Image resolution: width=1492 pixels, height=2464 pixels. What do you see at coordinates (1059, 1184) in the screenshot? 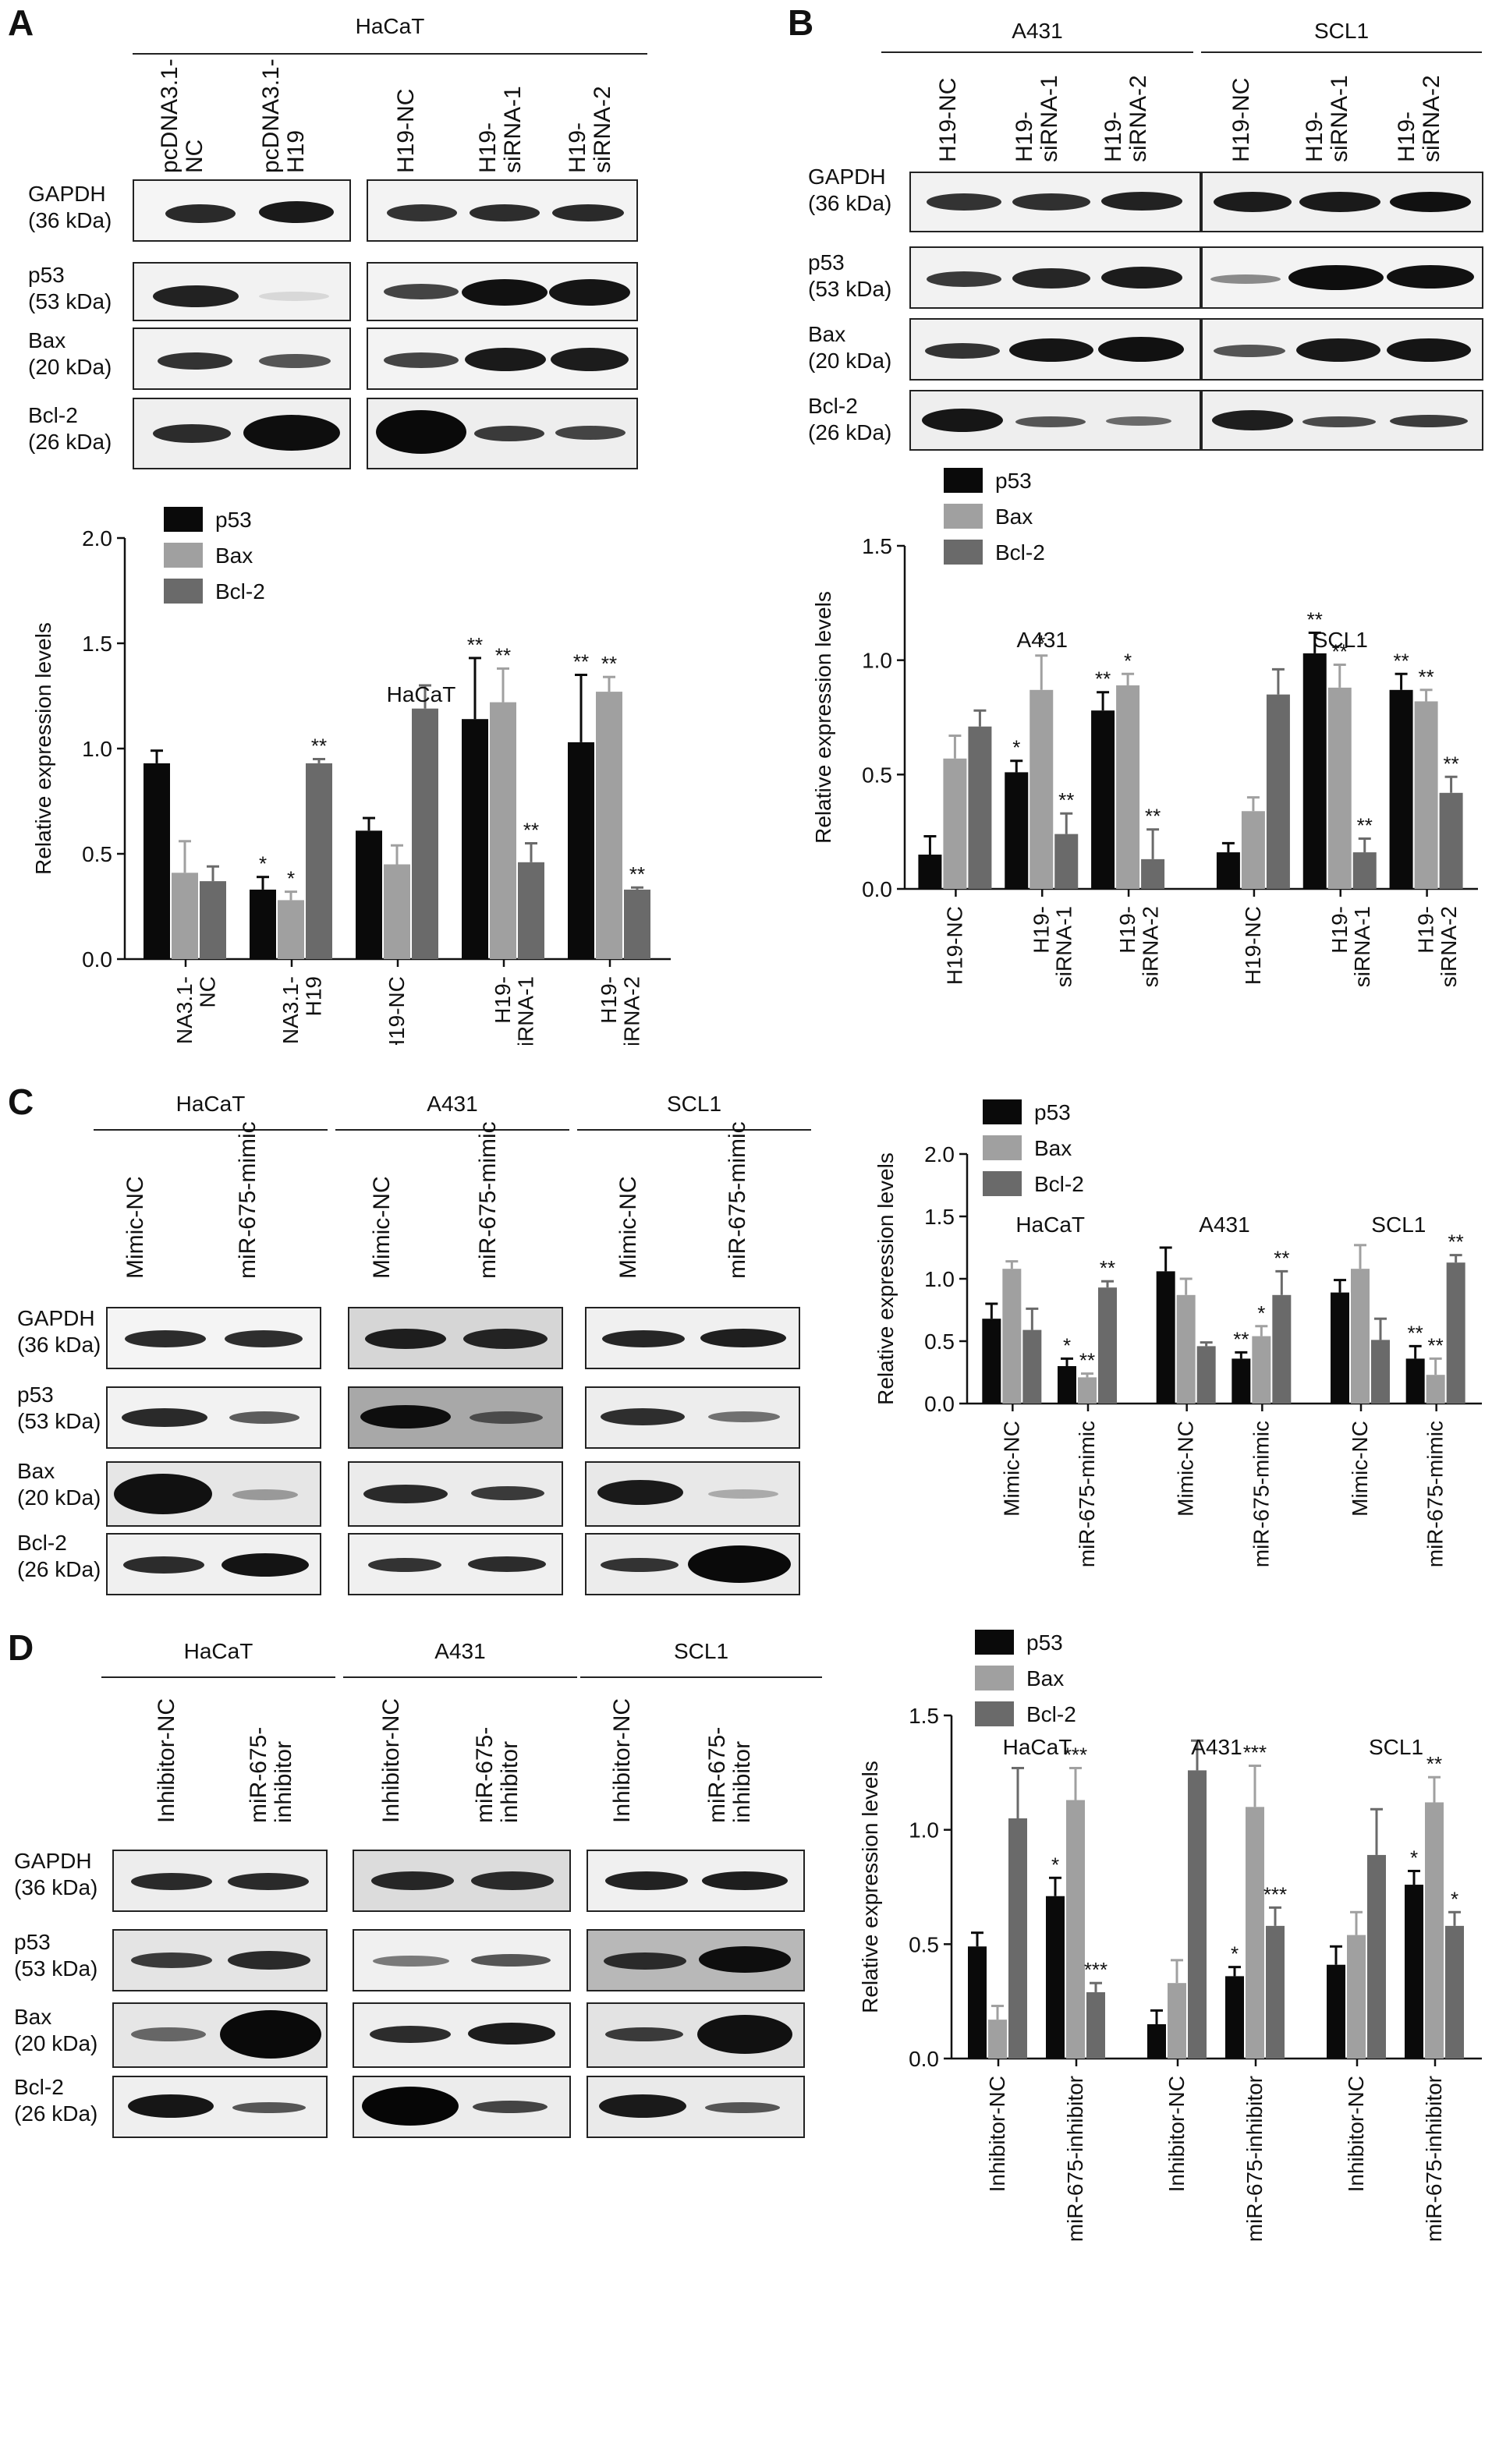
I see `legend-label: Bcl-2` at bounding box center [1059, 1184].